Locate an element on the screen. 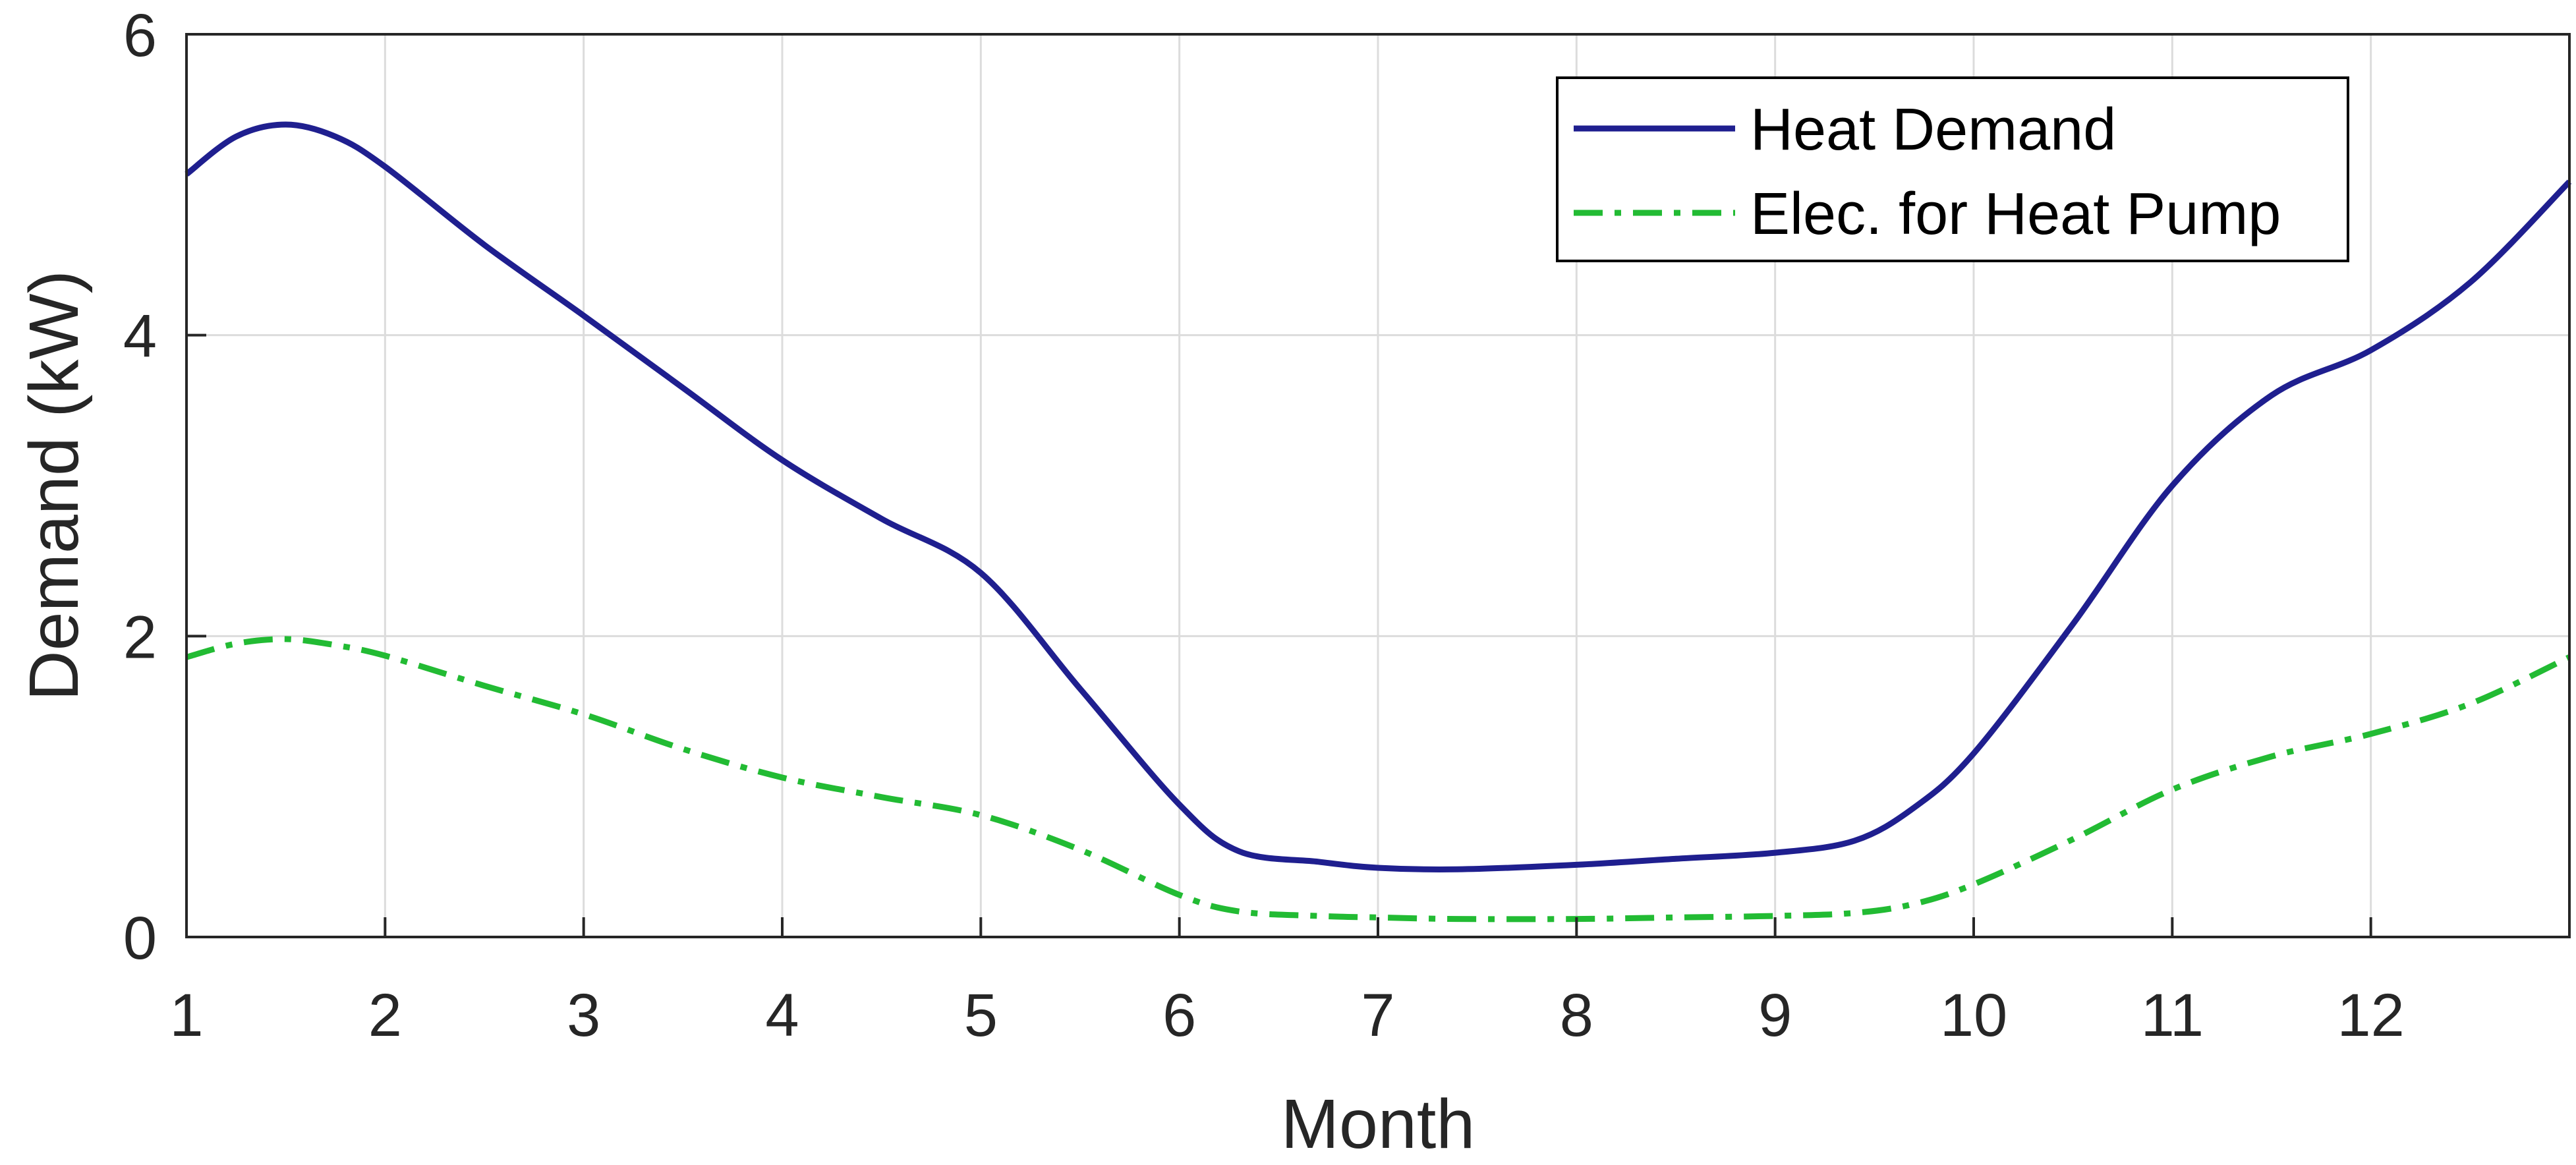 The height and width of the screenshot is (1165, 2576). x-tick-label-5: 5 is located at coordinates (981, 1015).